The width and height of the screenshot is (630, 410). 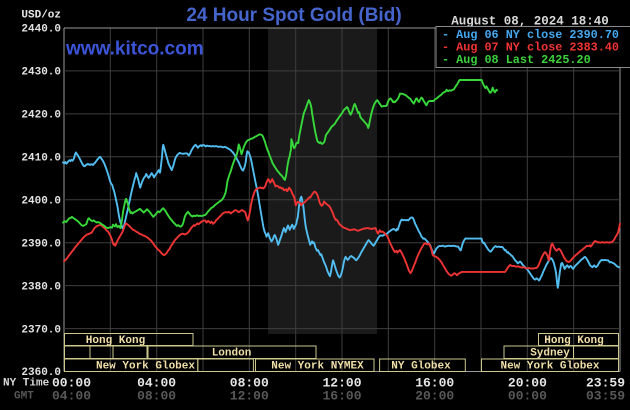 What do you see at coordinates (41, 201) in the screenshot?
I see `svg-text: 2400.0` at bounding box center [41, 201].